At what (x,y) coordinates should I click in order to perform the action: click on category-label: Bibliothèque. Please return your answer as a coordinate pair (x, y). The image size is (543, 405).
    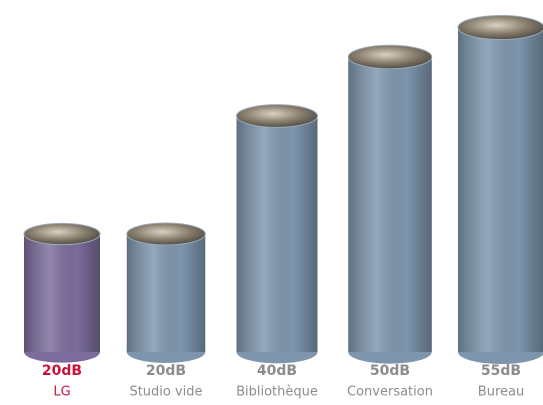
    Looking at the image, I should click on (277, 392).